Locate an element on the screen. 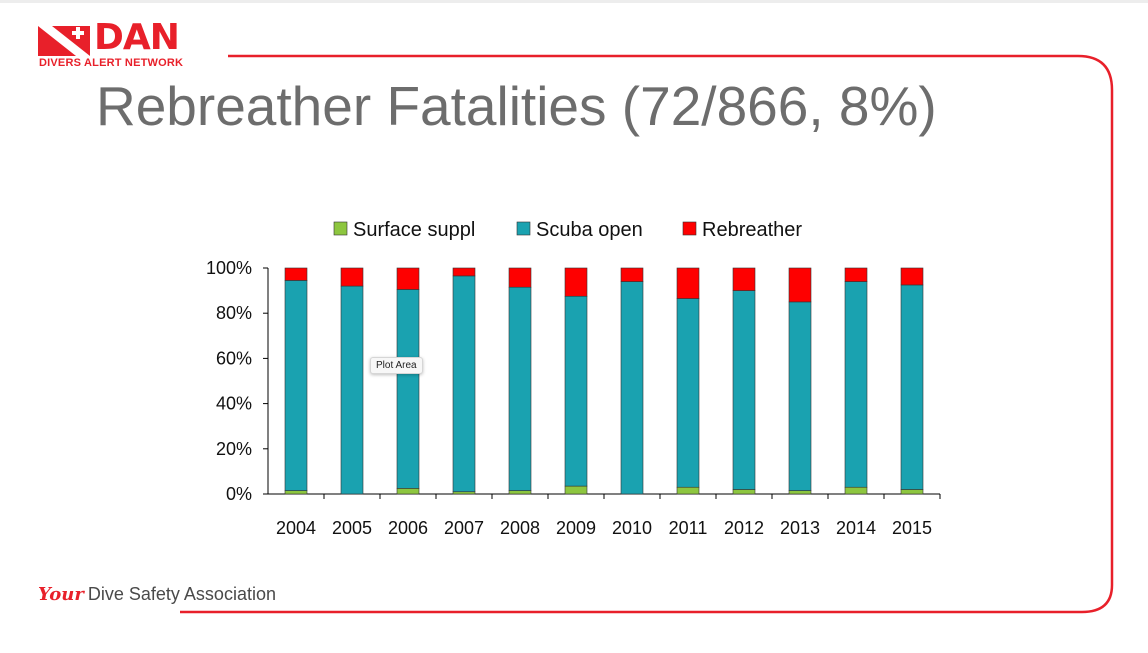 The height and width of the screenshot is (653, 1148). x-tick-label: 2008 is located at coordinates (520, 528).